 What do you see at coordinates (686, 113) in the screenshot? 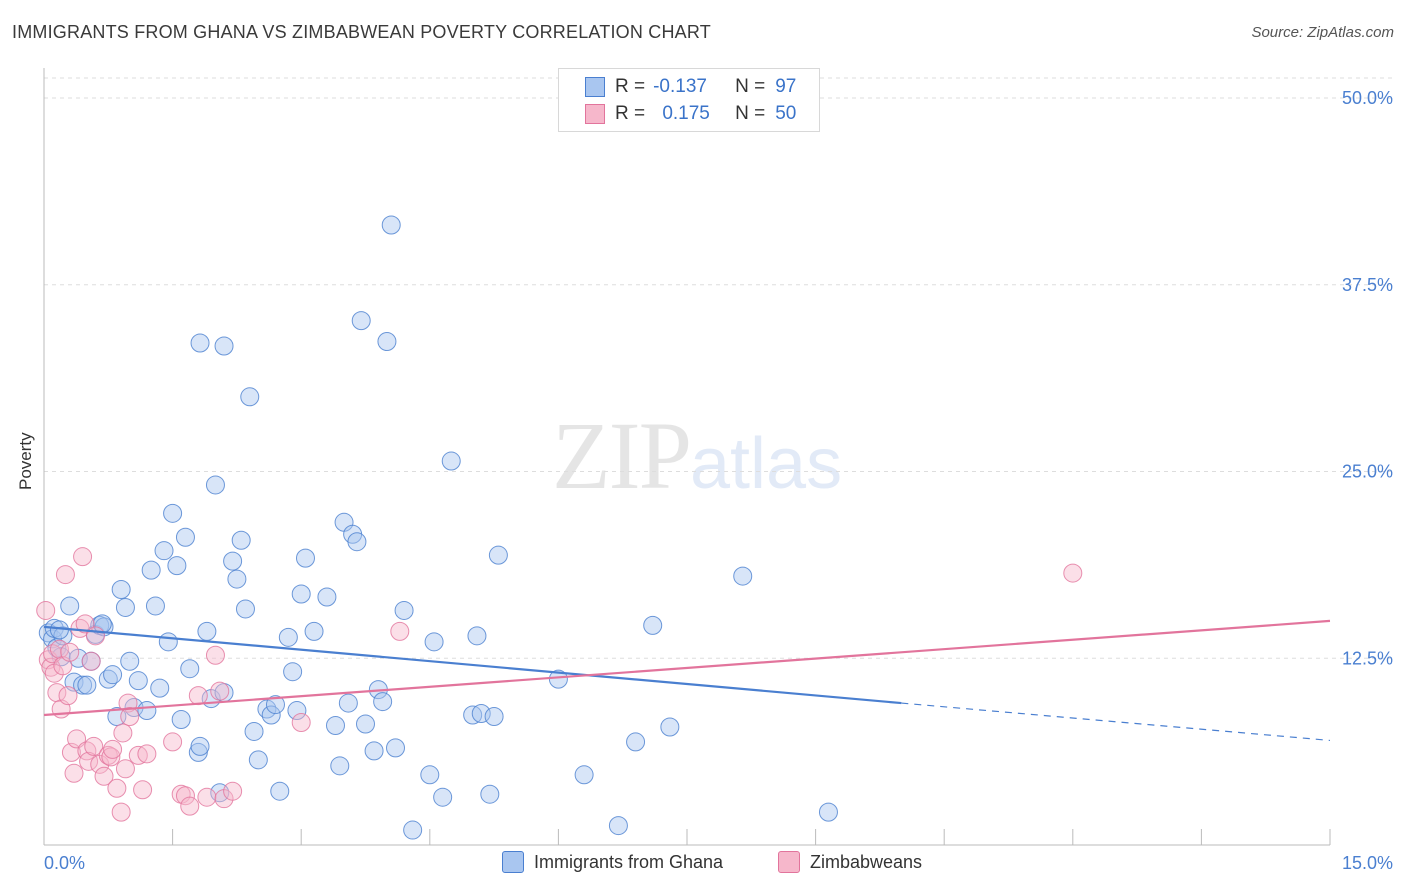
I see `r-value: 0.175` at bounding box center [686, 113].